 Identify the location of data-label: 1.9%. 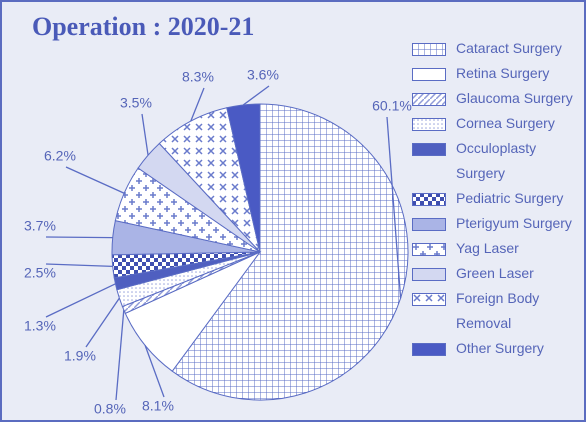
(80, 356).